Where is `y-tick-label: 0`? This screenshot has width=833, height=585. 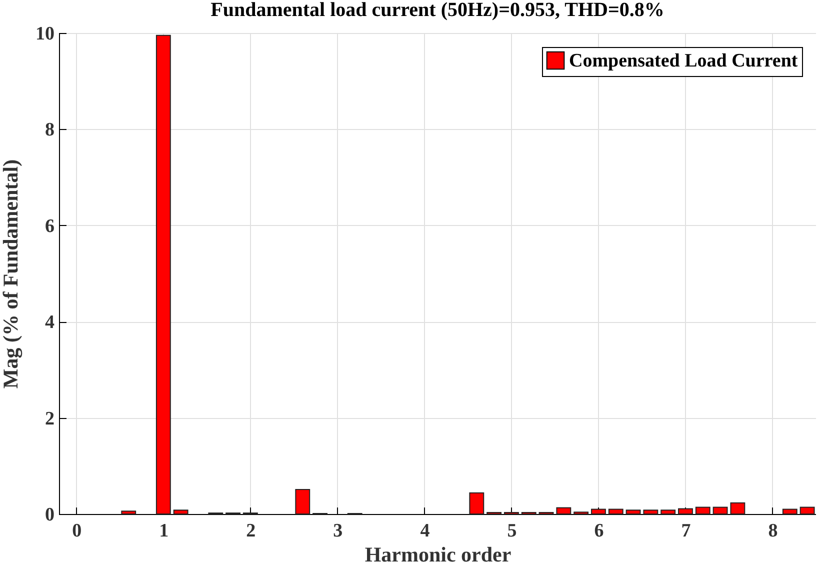
y-tick-label: 0 is located at coordinates (49, 515).